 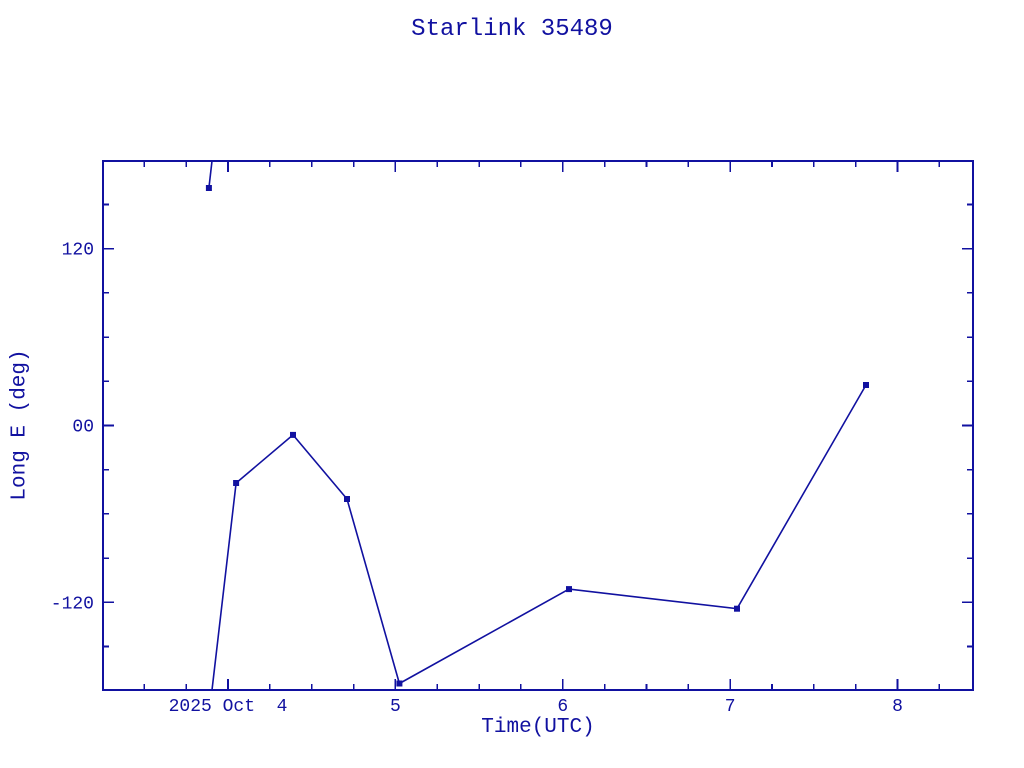 I want to click on x-tick-label: 8, so click(x=897, y=707).